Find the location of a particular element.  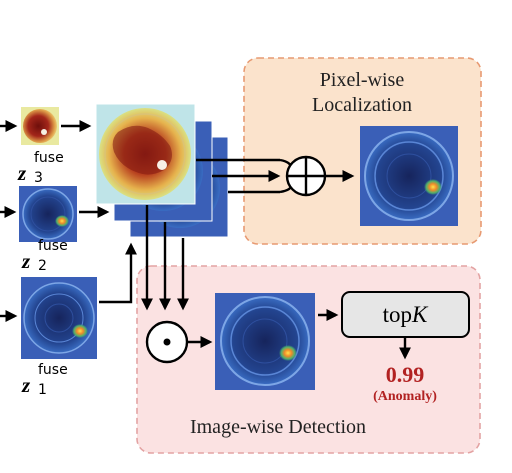

label-z3-subscript: 3 is located at coordinates (38, 178).